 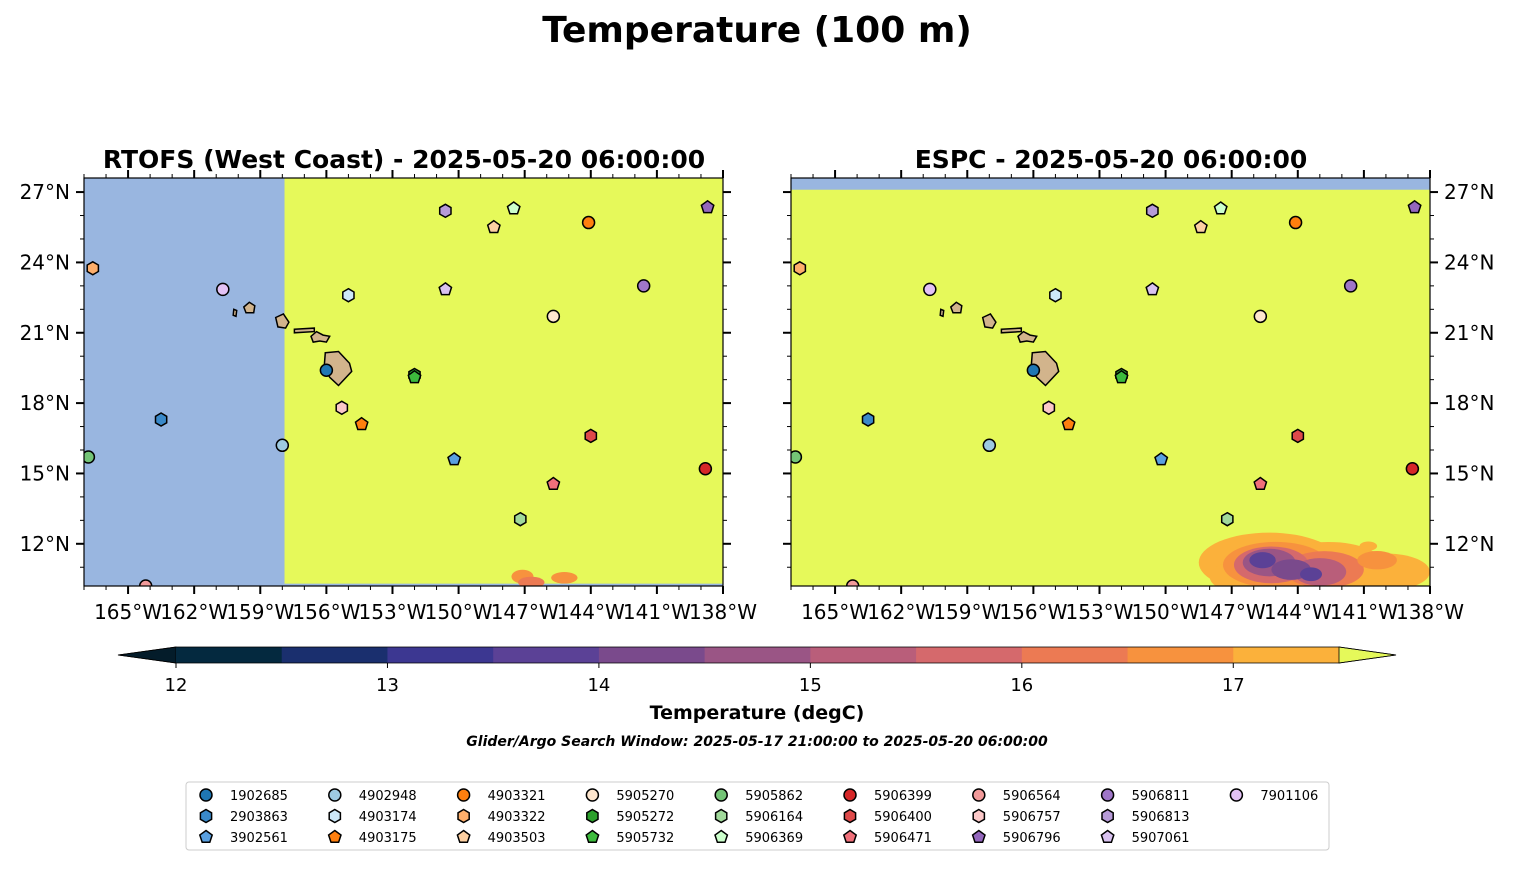 I want to click on colorbar-tick-label: 17, so click(x=1233, y=685).